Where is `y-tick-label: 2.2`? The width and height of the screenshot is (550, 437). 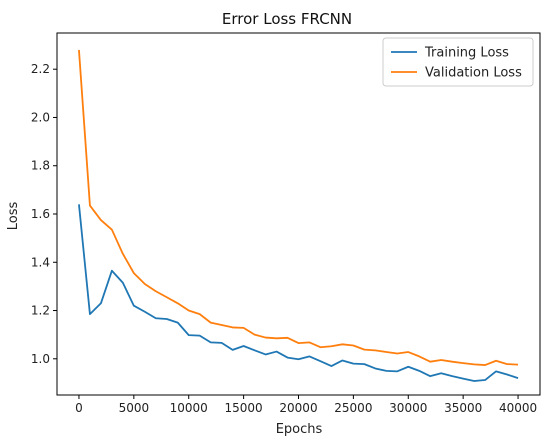
y-tick-label: 2.2 is located at coordinates (40, 69).